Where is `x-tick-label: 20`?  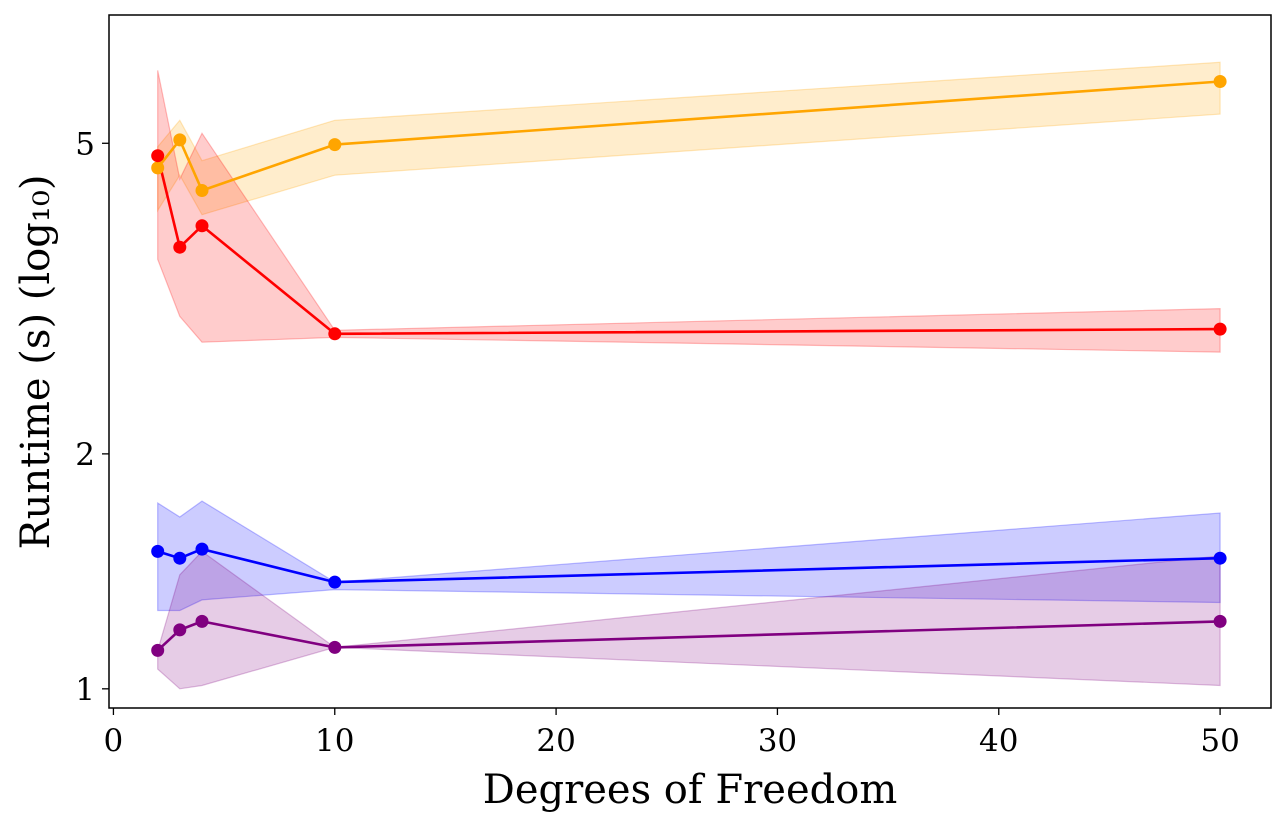
x-tick-label: 20 is located at coordinates (555, 741).